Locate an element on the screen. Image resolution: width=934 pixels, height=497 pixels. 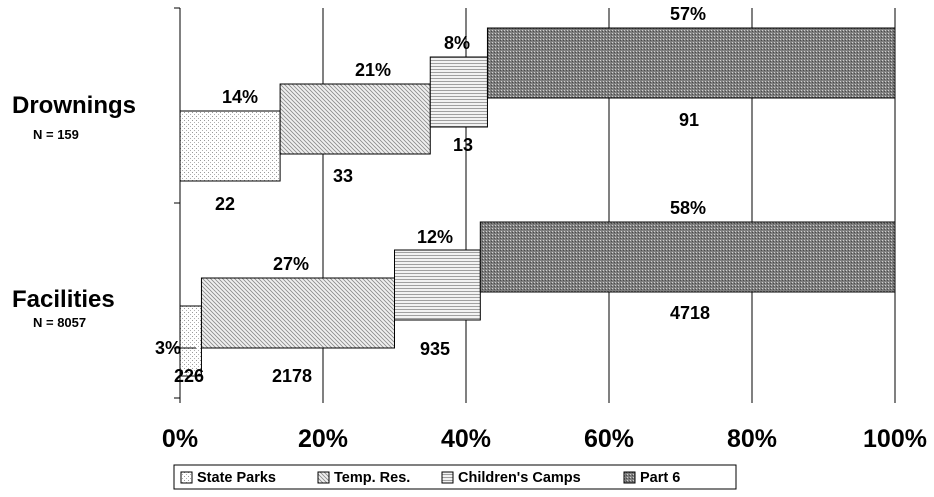
x-tick-label: 80% is located at coordinates (752, 439).